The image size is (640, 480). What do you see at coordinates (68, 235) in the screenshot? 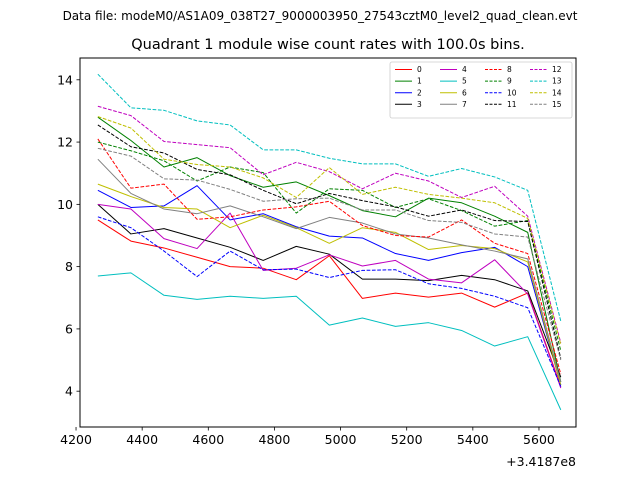
I see `y-axis: 4 6 8 10 12 14` at bounding box center [68, 235].